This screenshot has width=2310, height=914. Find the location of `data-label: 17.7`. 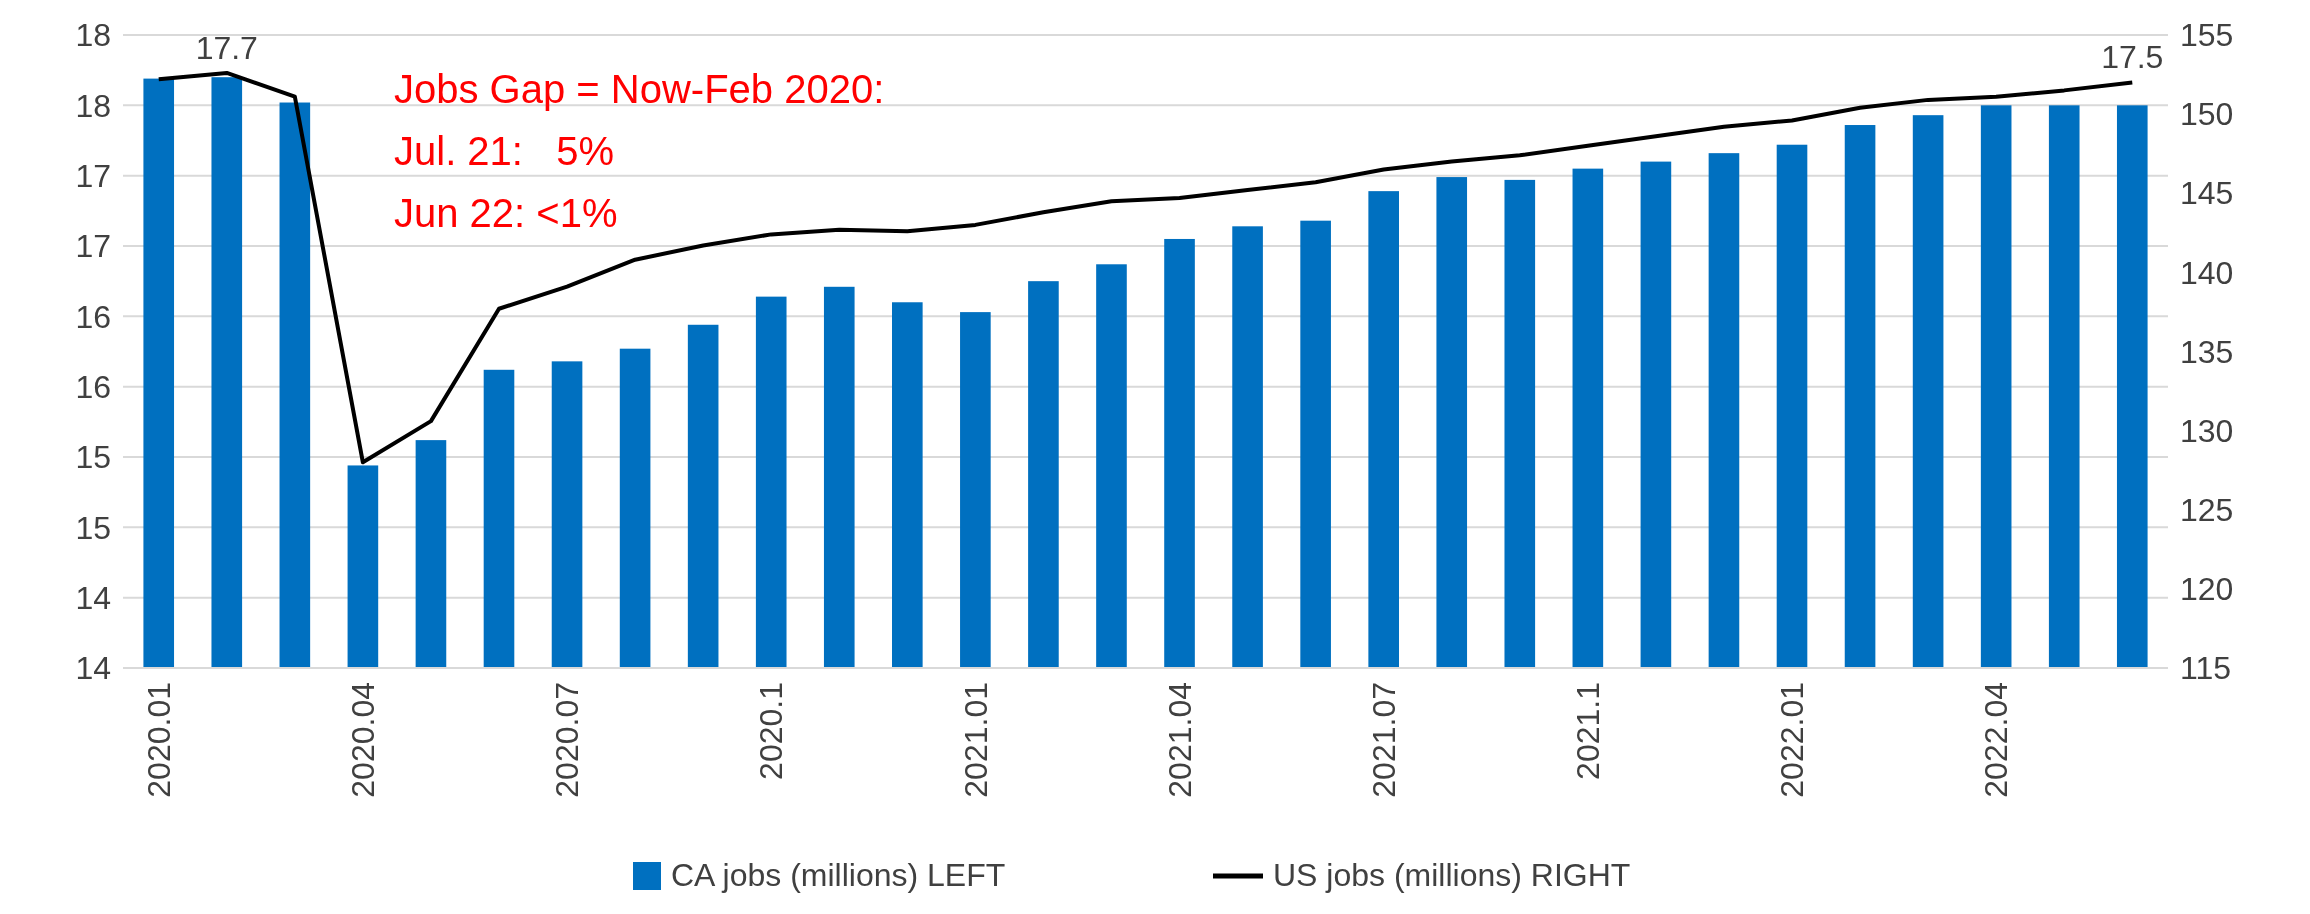

data-label: 17.7 is located at coordinates (226, 47).